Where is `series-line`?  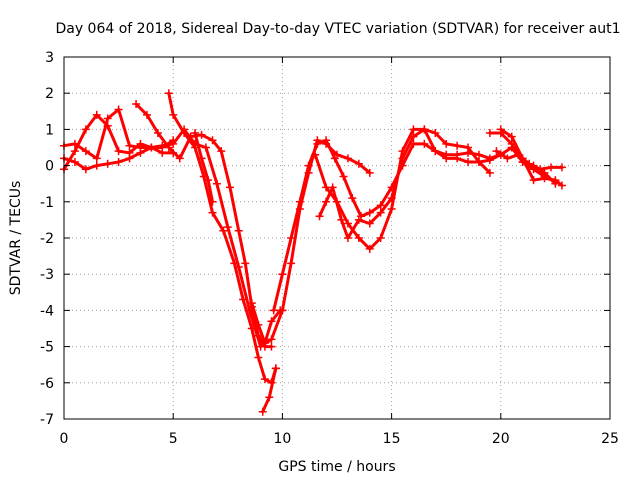 series-line is located at coordinates (203, 167).